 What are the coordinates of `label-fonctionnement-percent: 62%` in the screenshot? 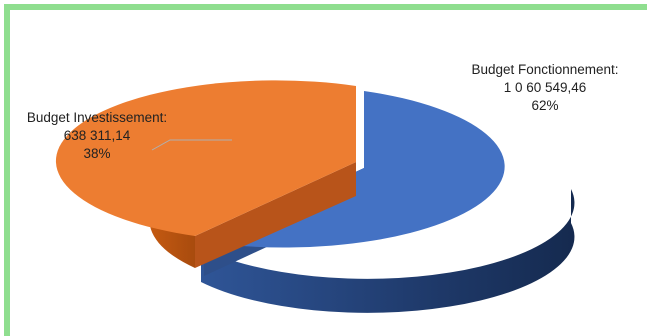 It's located at (544, 105).